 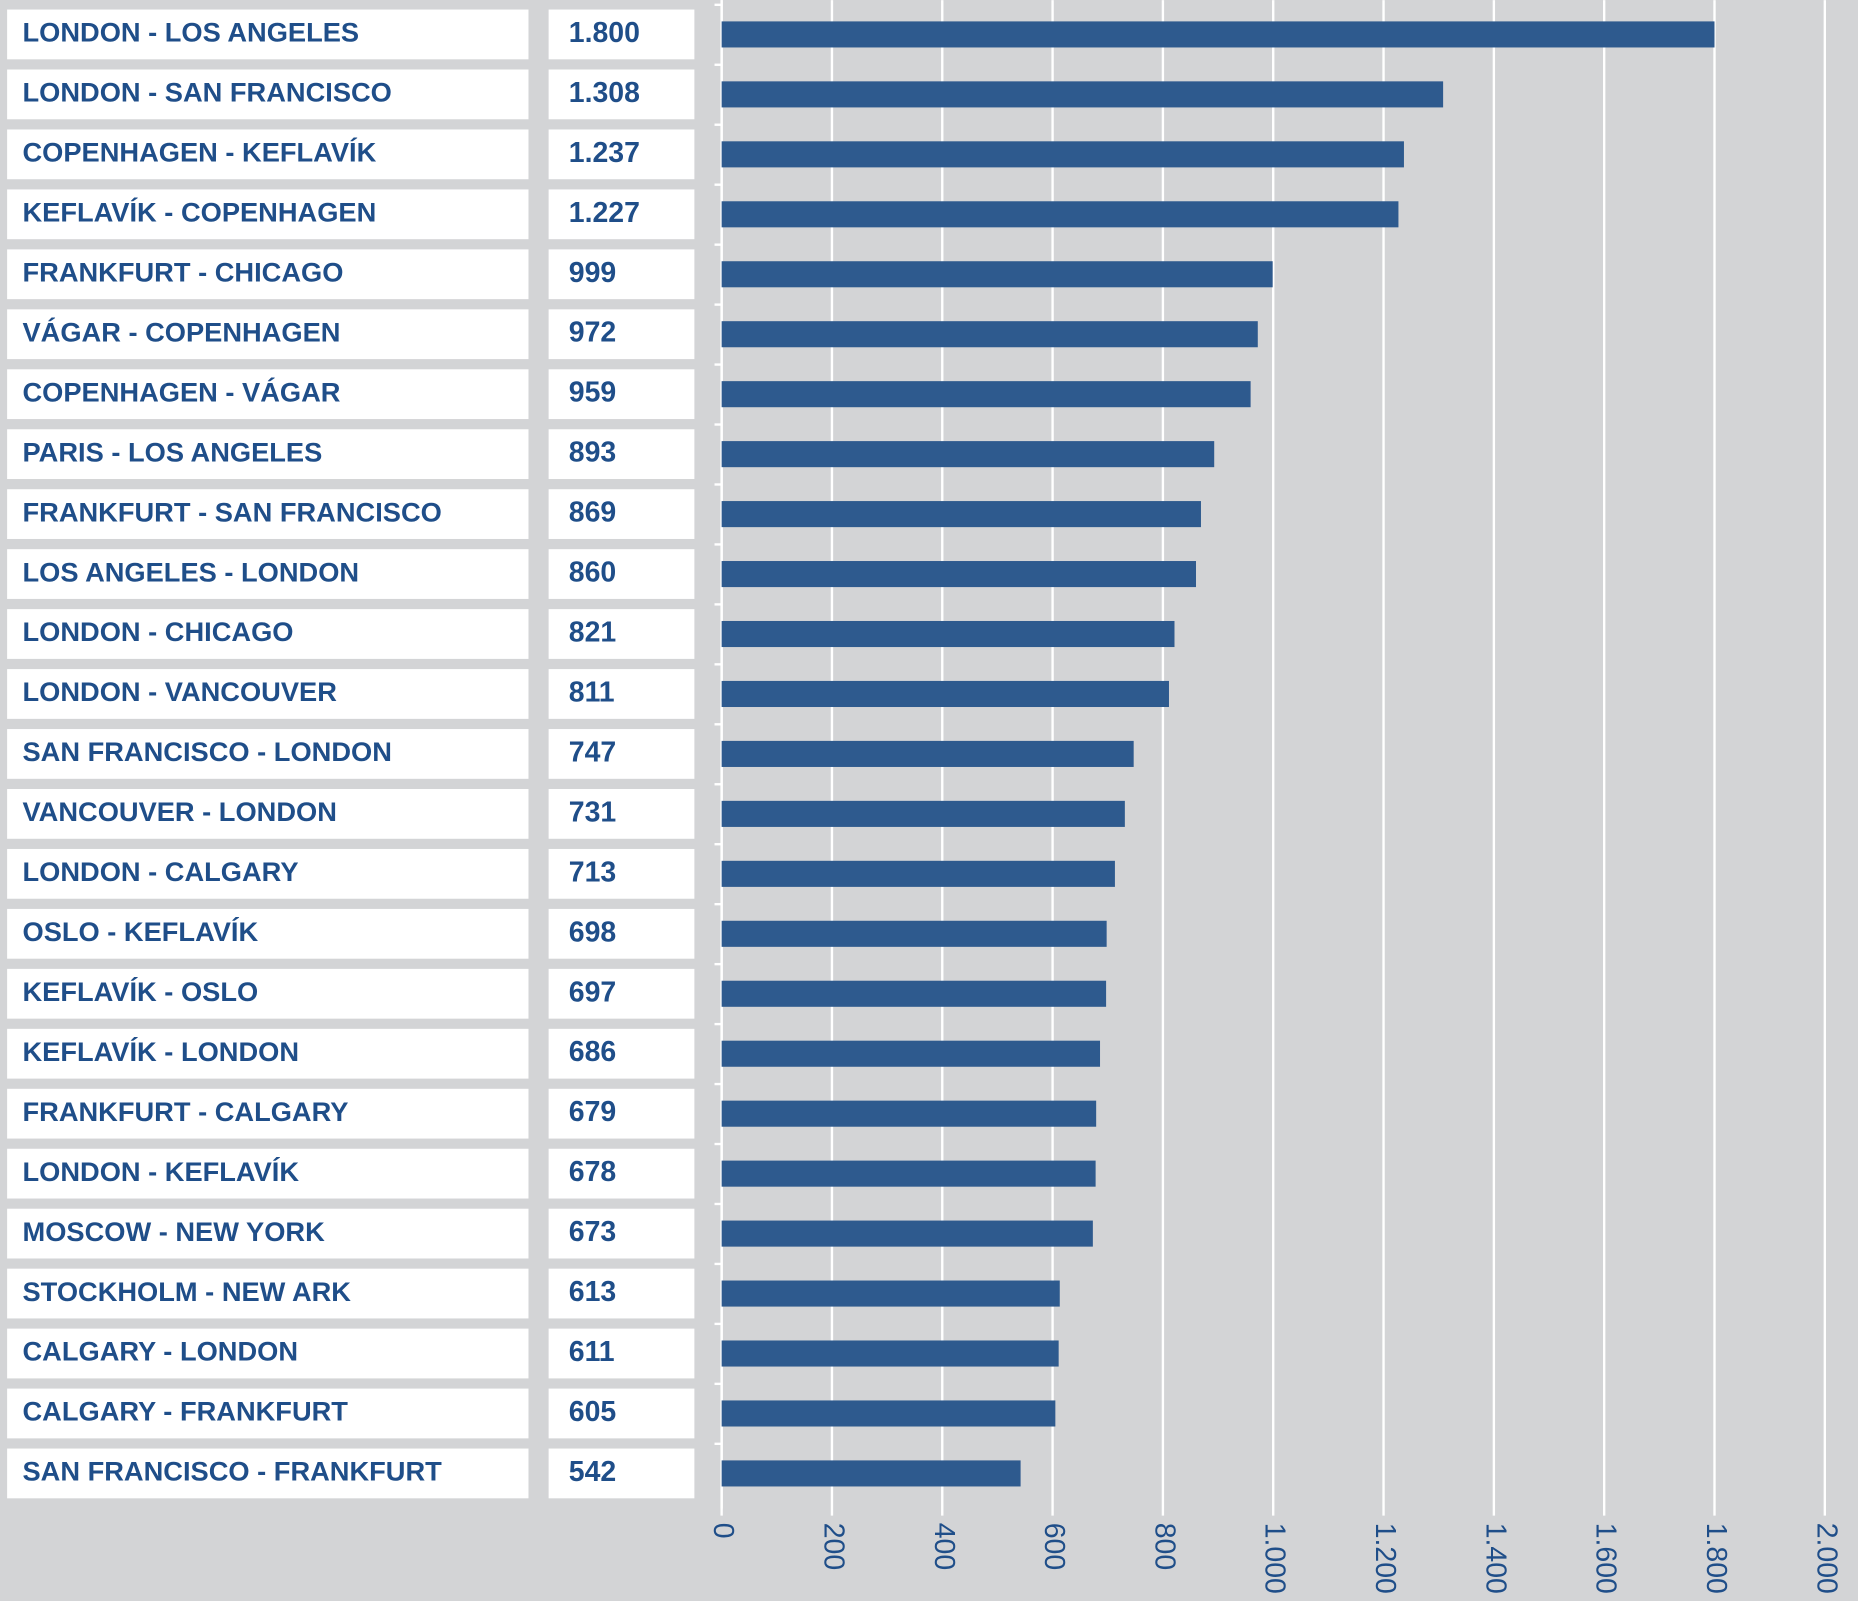 What do you see at coordinates (592, 1232) in the screenshot?
I see `value-label: 673` at bounding box center [592, 1232].